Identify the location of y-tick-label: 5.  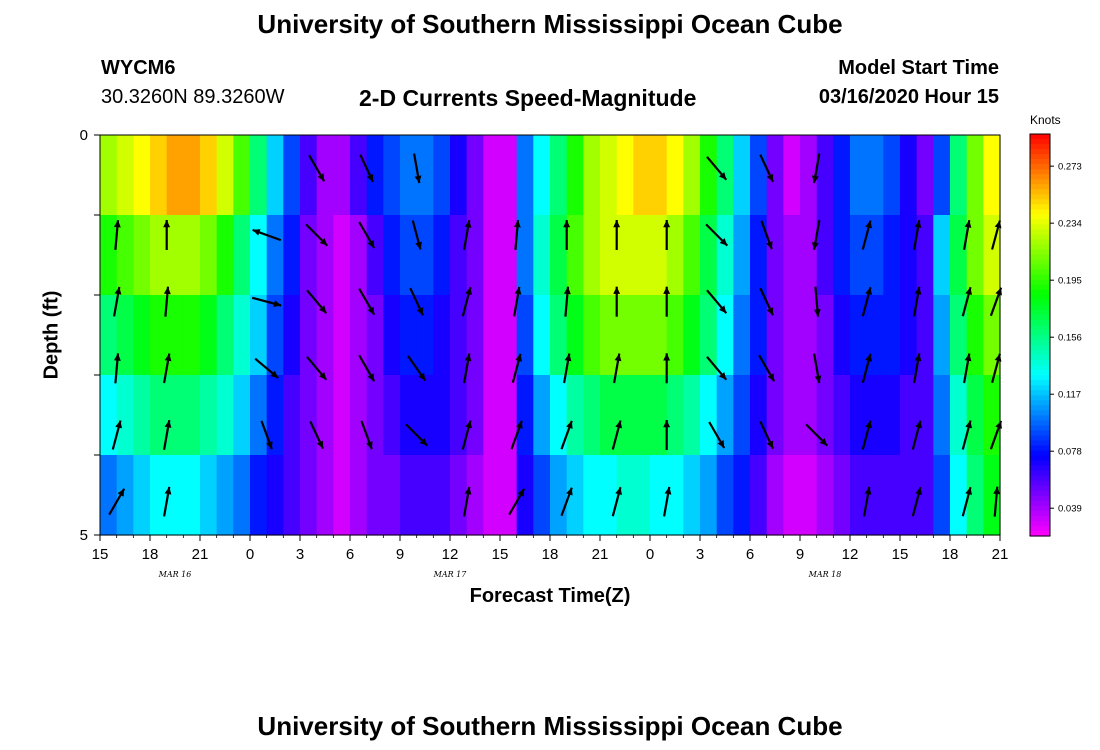
(84, 535).